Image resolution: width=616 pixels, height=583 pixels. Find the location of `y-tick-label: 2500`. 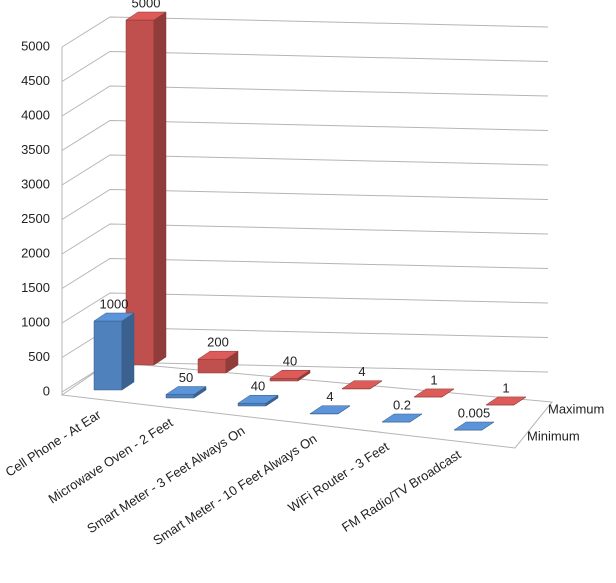

y-tick-label: 2500 is located at coordinates (35, 218).